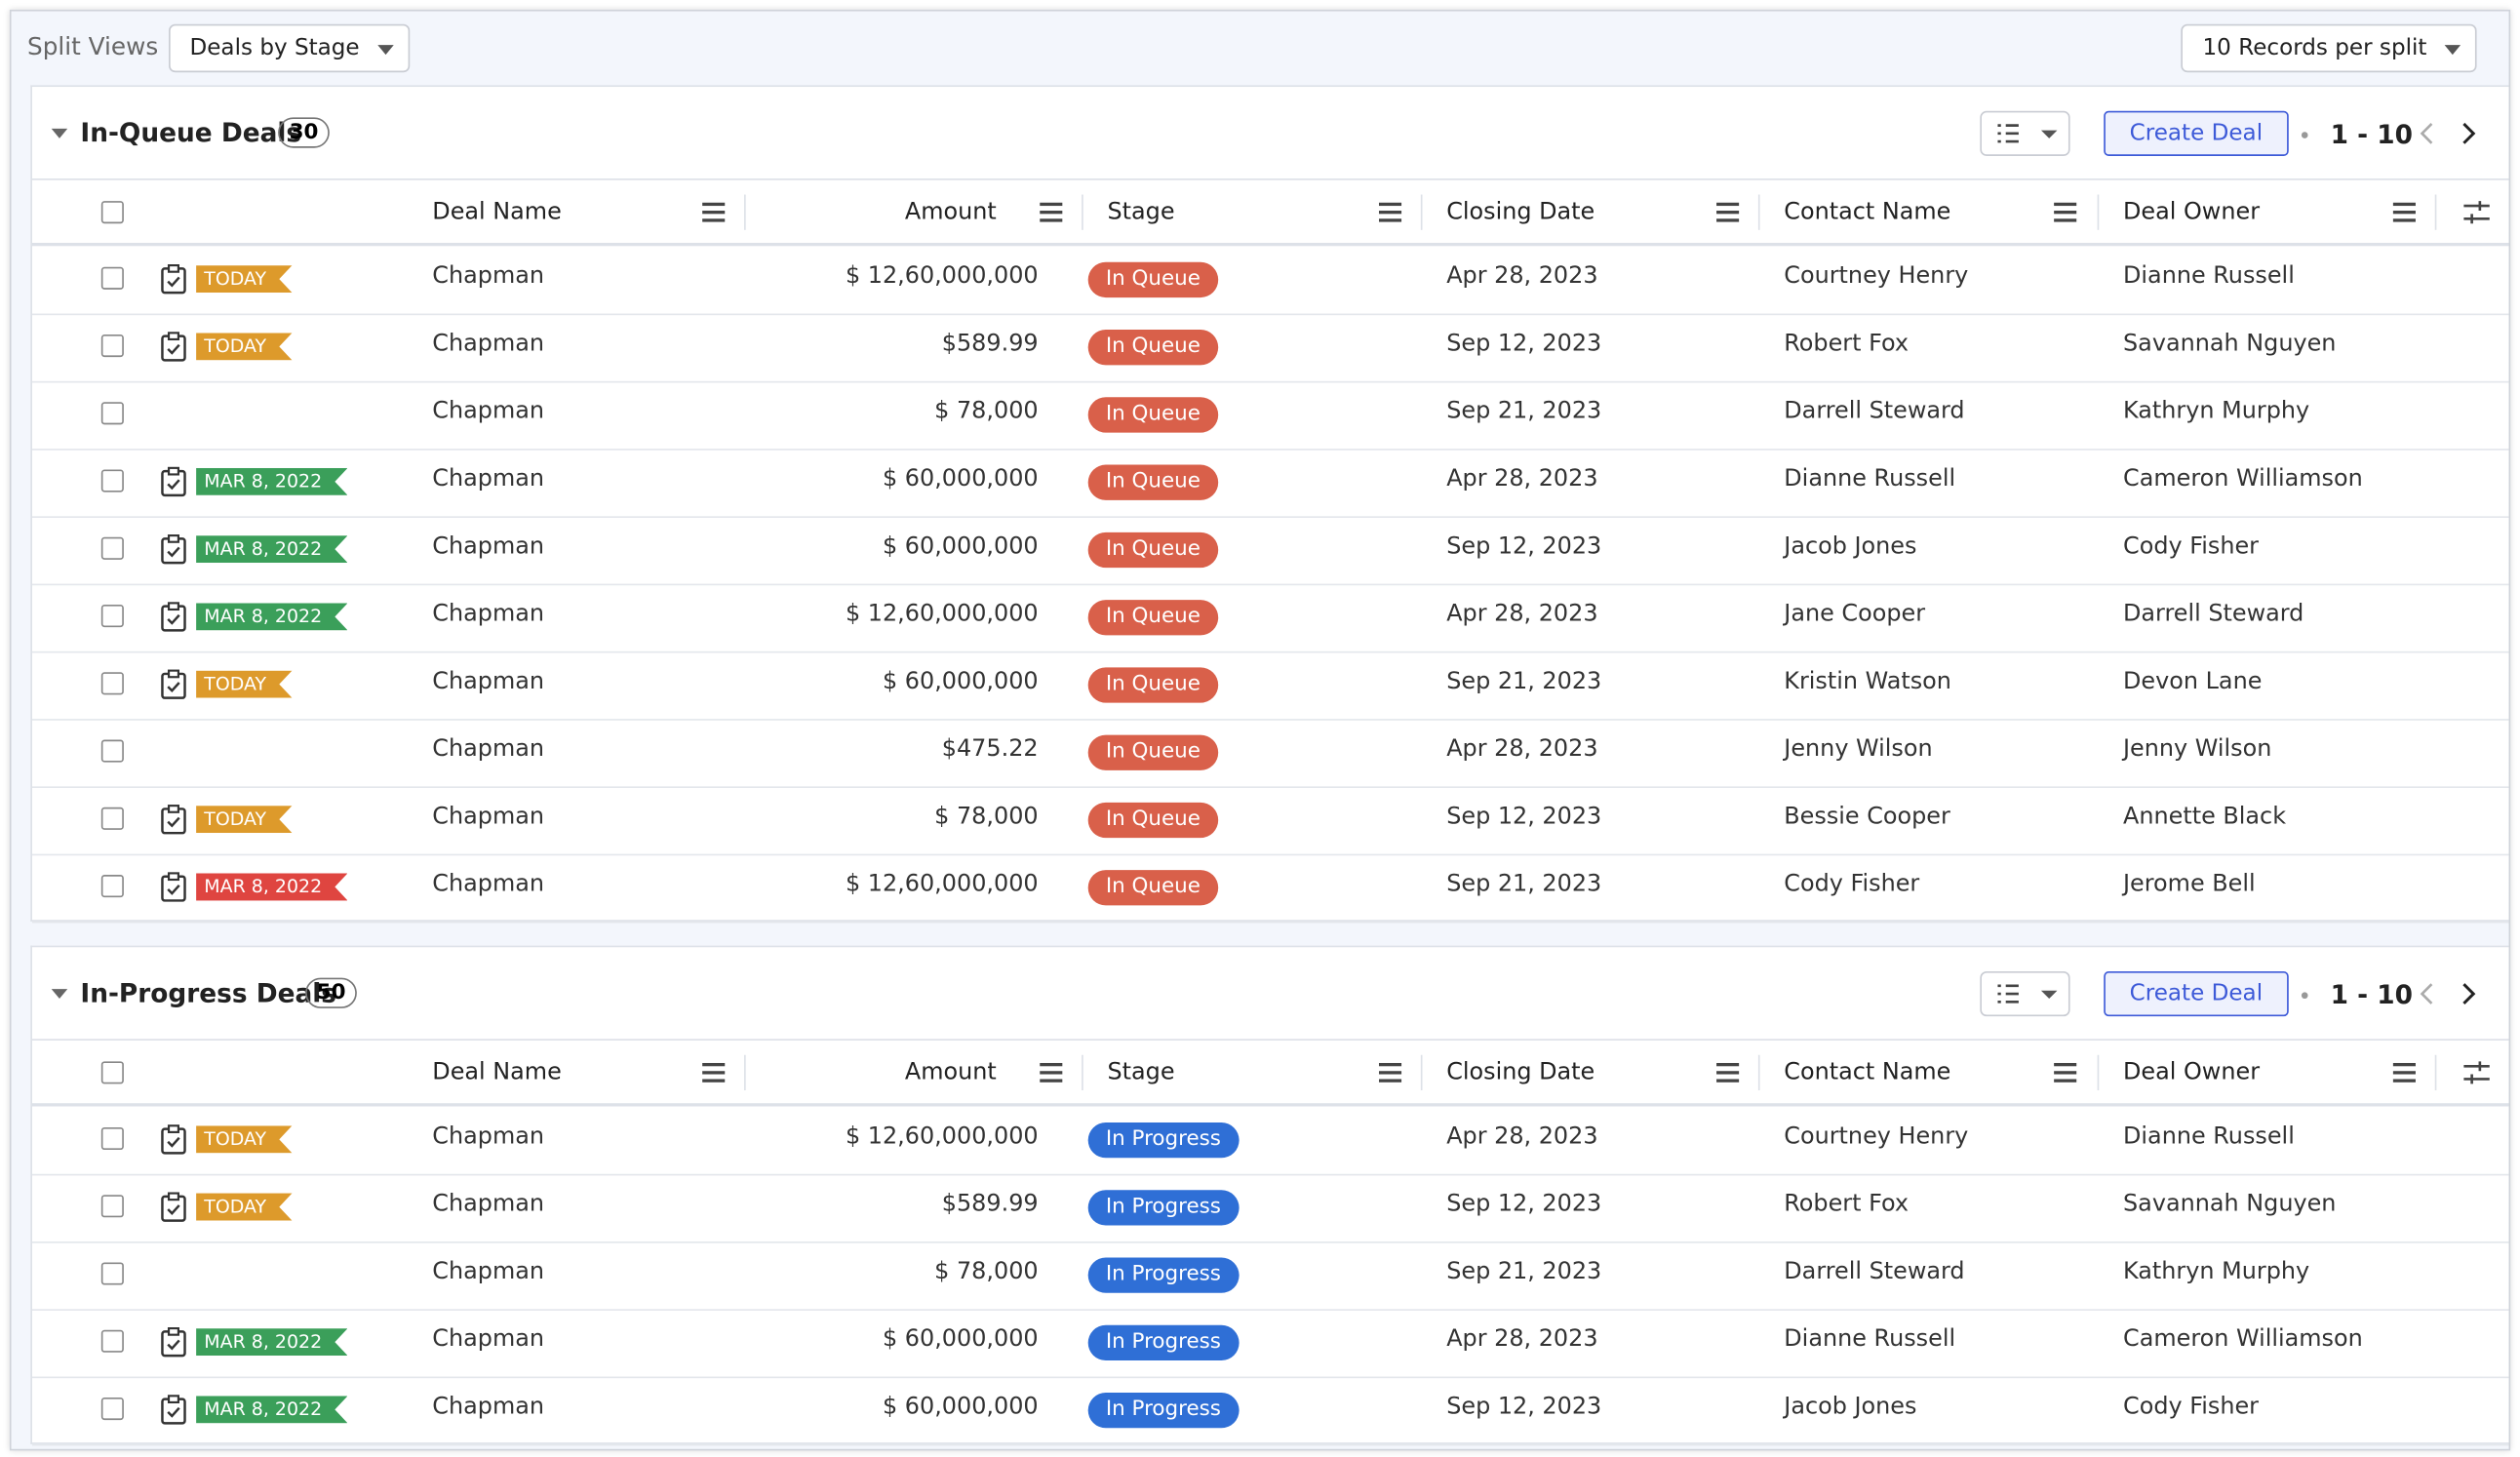 Image resolution: width=2520 pixels, height=1457 pixels. What do you see at coordinates (2452, 50) in the screenshot?
I see `caret` at bounding box center [2452, 50].